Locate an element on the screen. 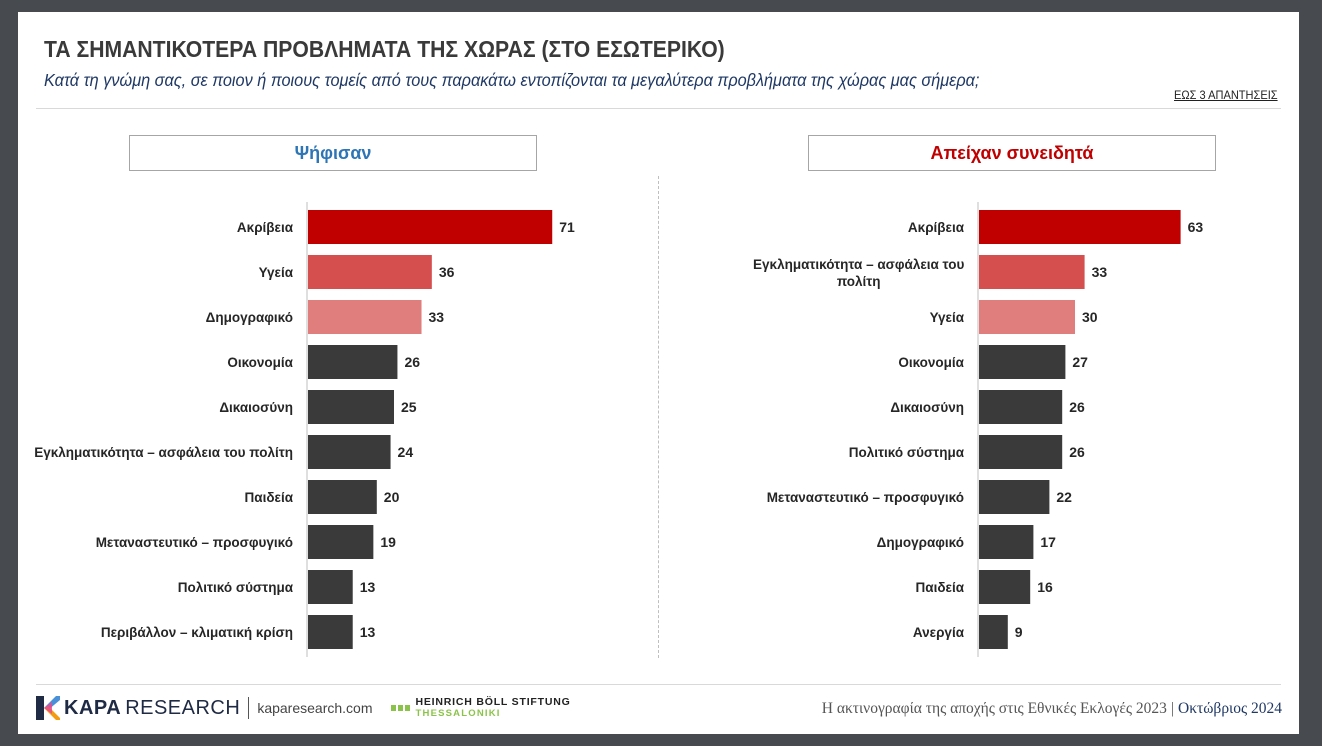  partner-logo: HEINRICH BÖLL STIFTUNG THESSALONIKI is located at coordinates (480, 707).